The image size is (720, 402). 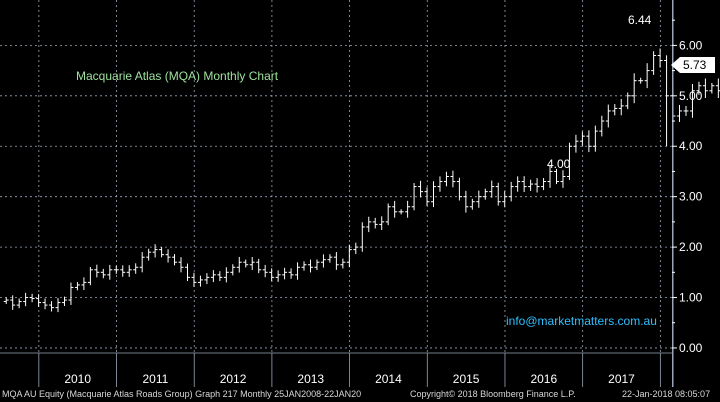 I want to click on y-tick-label-4: 4.00, so click(x=691, y=146).